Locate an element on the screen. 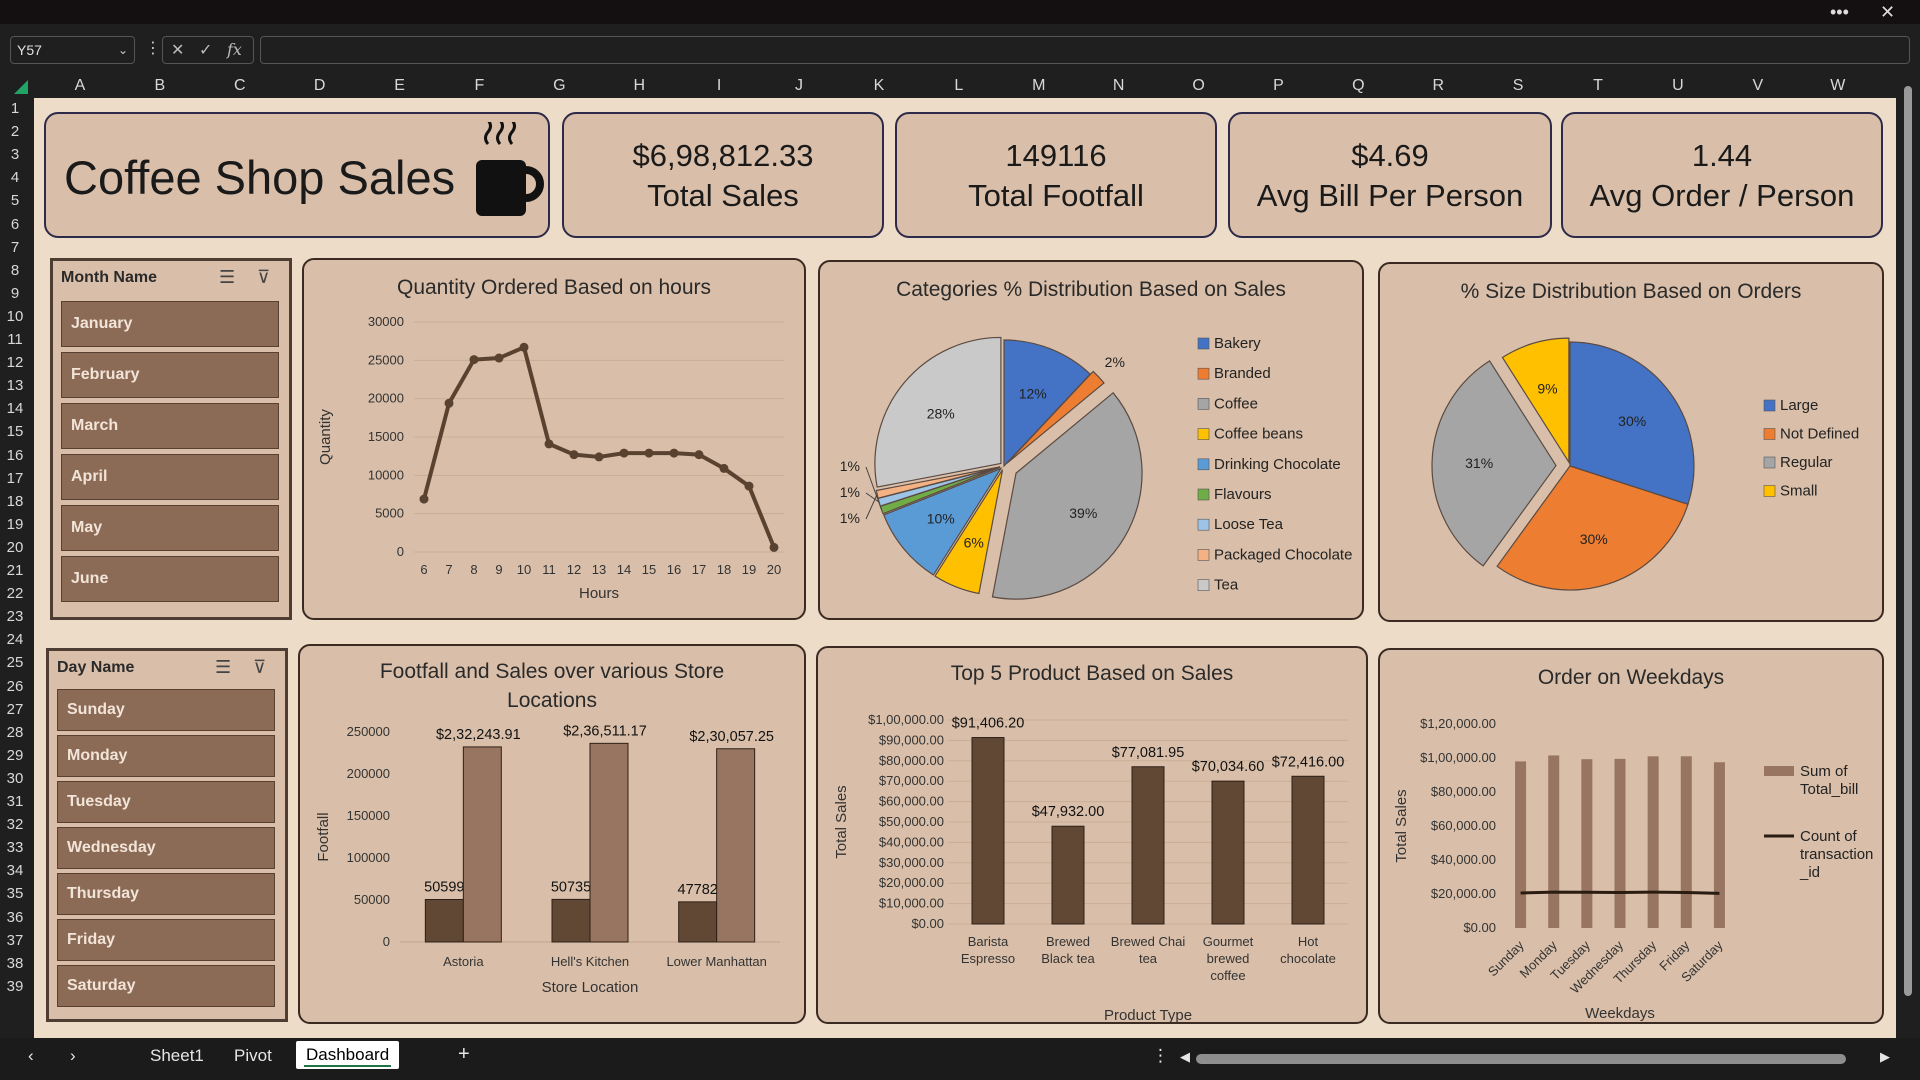 Image resolution: width=1920 pixels, height=1080 pixels. prev-sheet-icon: ‹ is located at coordinates (31, 1055).